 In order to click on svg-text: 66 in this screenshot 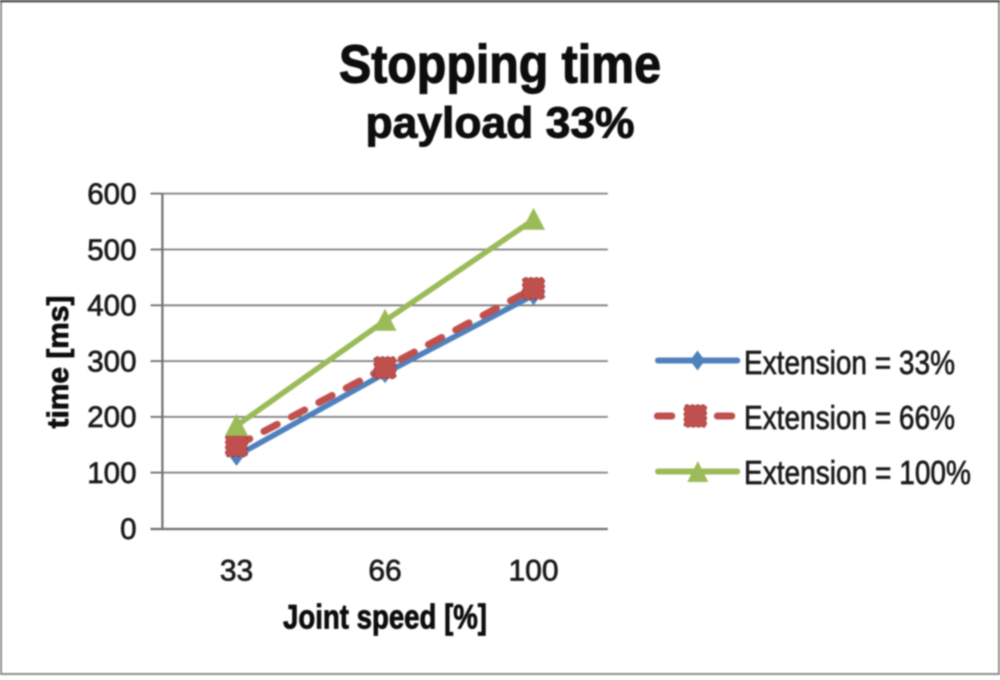, I will do `click(384, 571)`.